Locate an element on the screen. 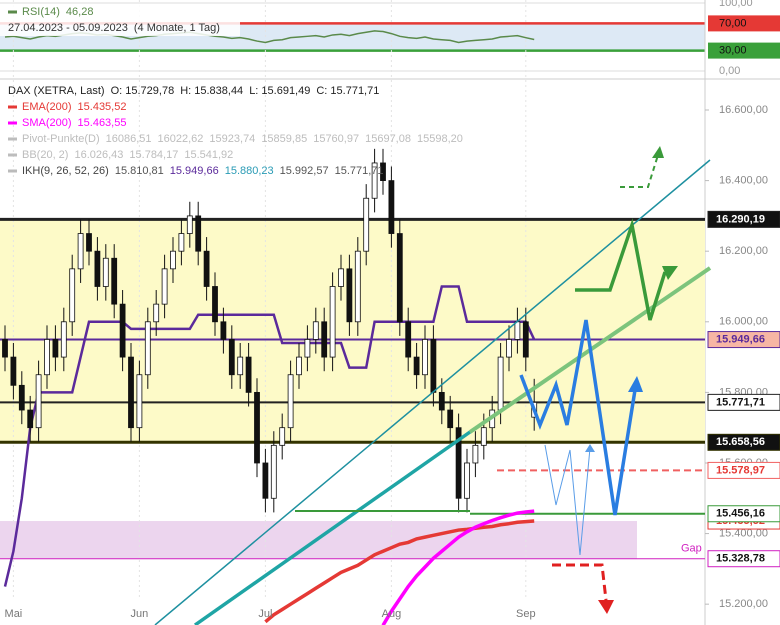 This screenshot has width=780, height=625. legend-text: BB(20, 2) is located at coordinates (45, 155).